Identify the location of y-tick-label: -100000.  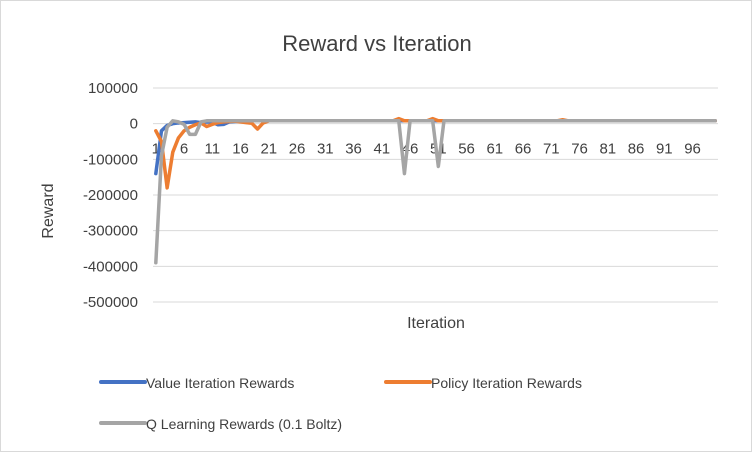
(110, 159).